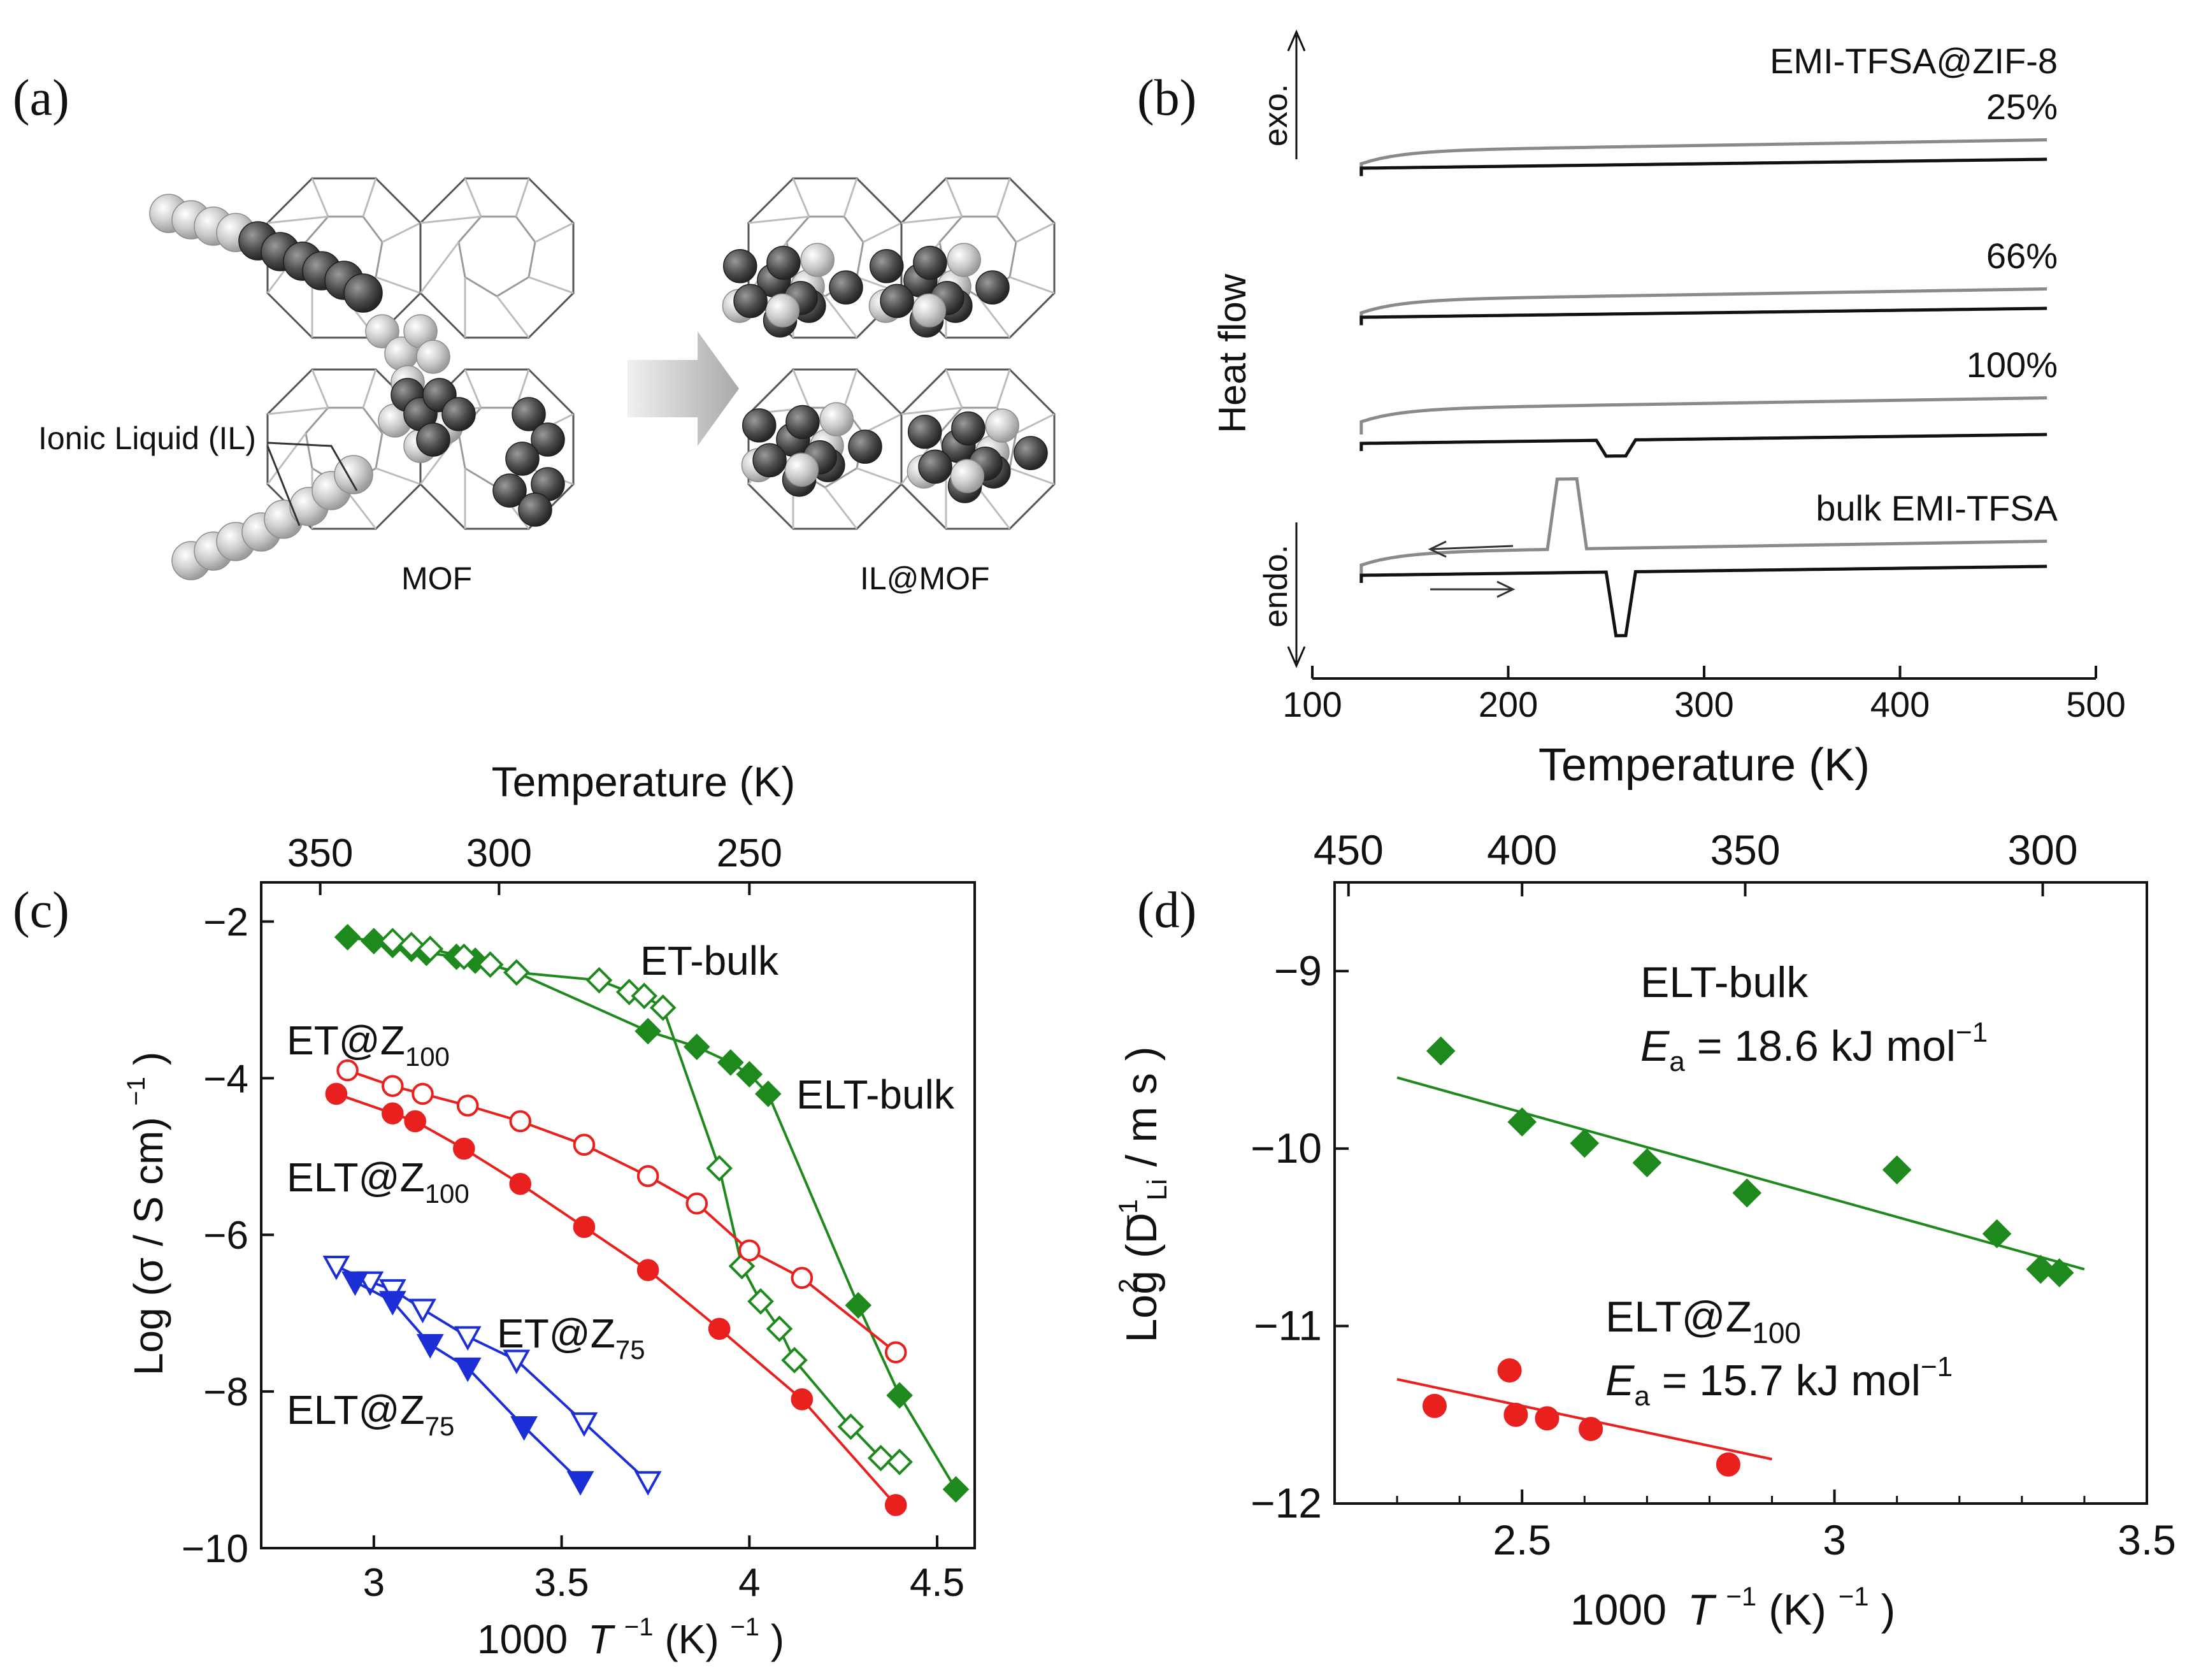 Image resolution: width=2194 pixels, height=1680 pixels. What do you see at coordinates (630, 1630) in the screenshot?
I see `conductivity-x-axis-title: 1000 T −1 (K) −1 )` at bounding box center [630, 1630].